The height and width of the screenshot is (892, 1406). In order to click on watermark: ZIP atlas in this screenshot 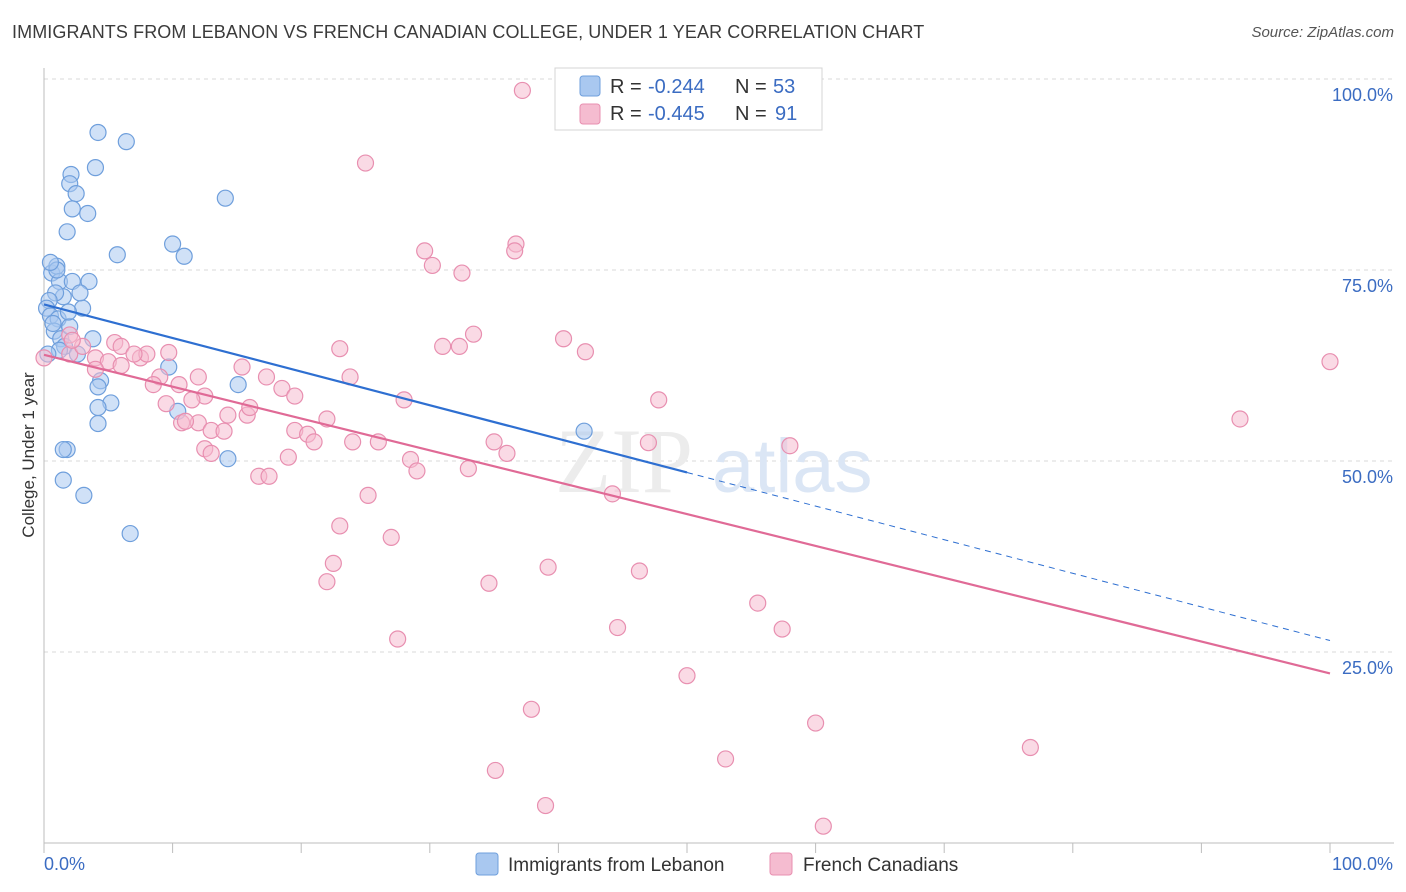, I will do `click(714, 461)`.